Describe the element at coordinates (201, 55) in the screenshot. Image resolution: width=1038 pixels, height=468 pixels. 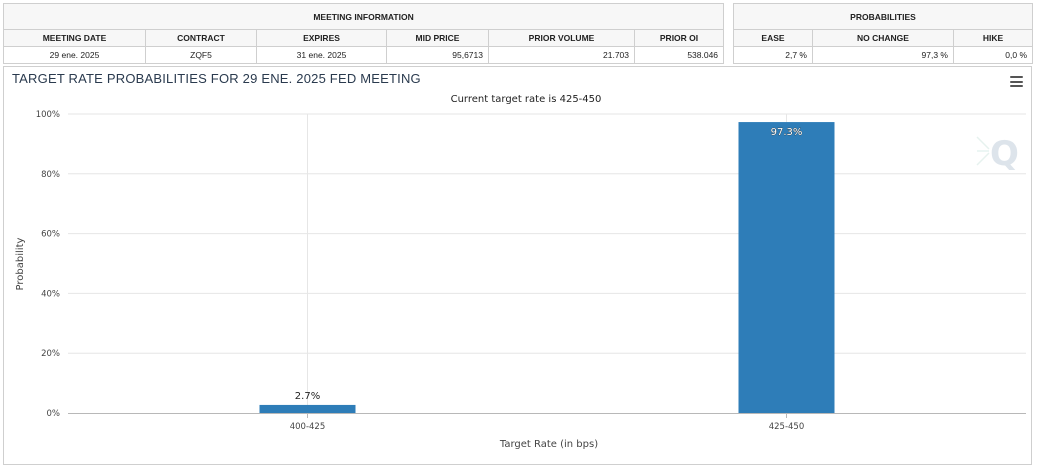
I see `value-contract: ZQF5` at that location.